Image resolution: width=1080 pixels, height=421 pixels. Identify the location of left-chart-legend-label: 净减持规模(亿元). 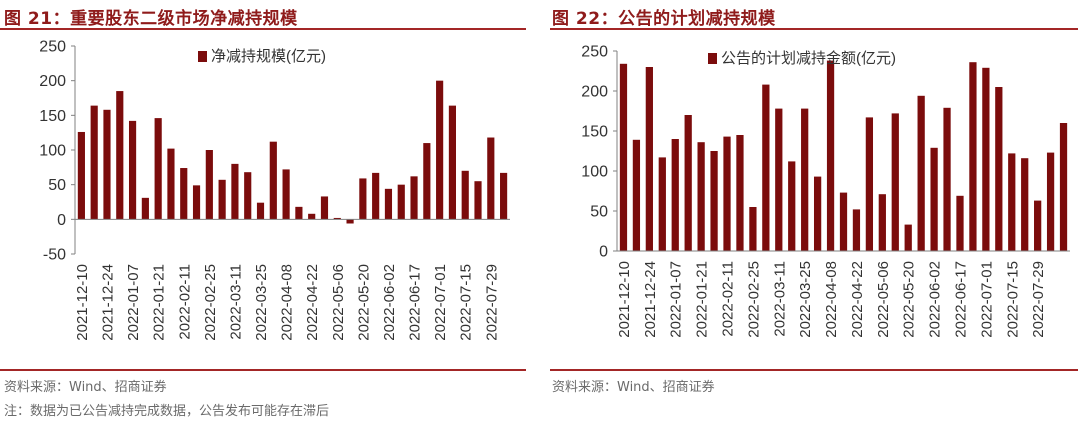
(268, 56).